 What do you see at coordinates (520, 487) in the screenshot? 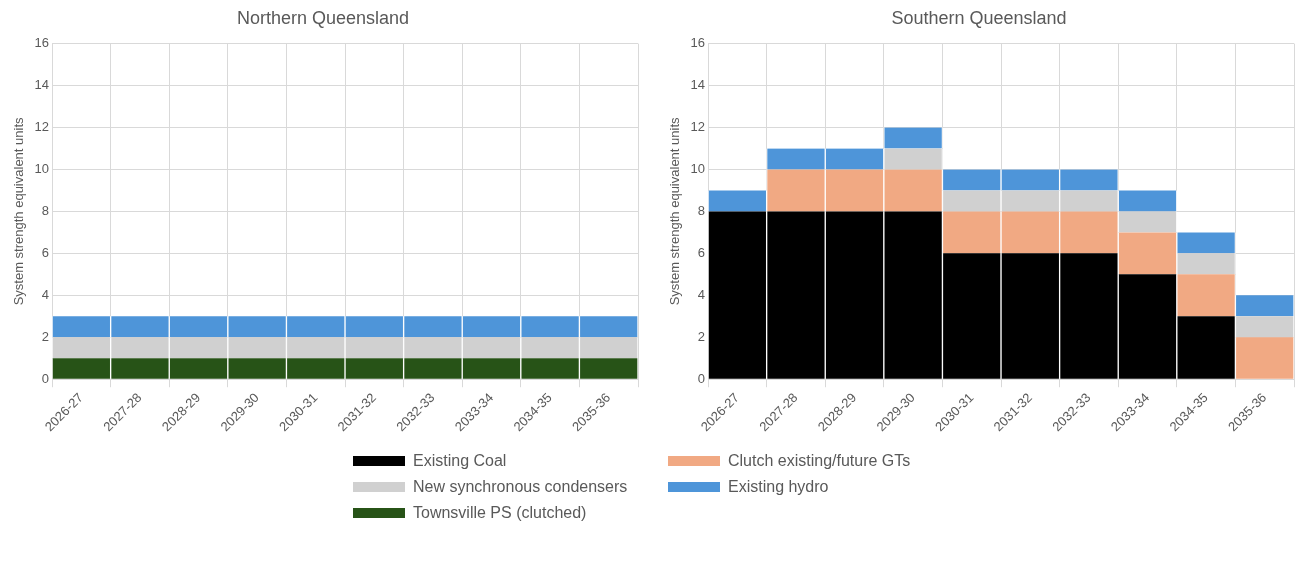
I see `legend-label: New synchronous condensers` at bounding box center [520, 487].